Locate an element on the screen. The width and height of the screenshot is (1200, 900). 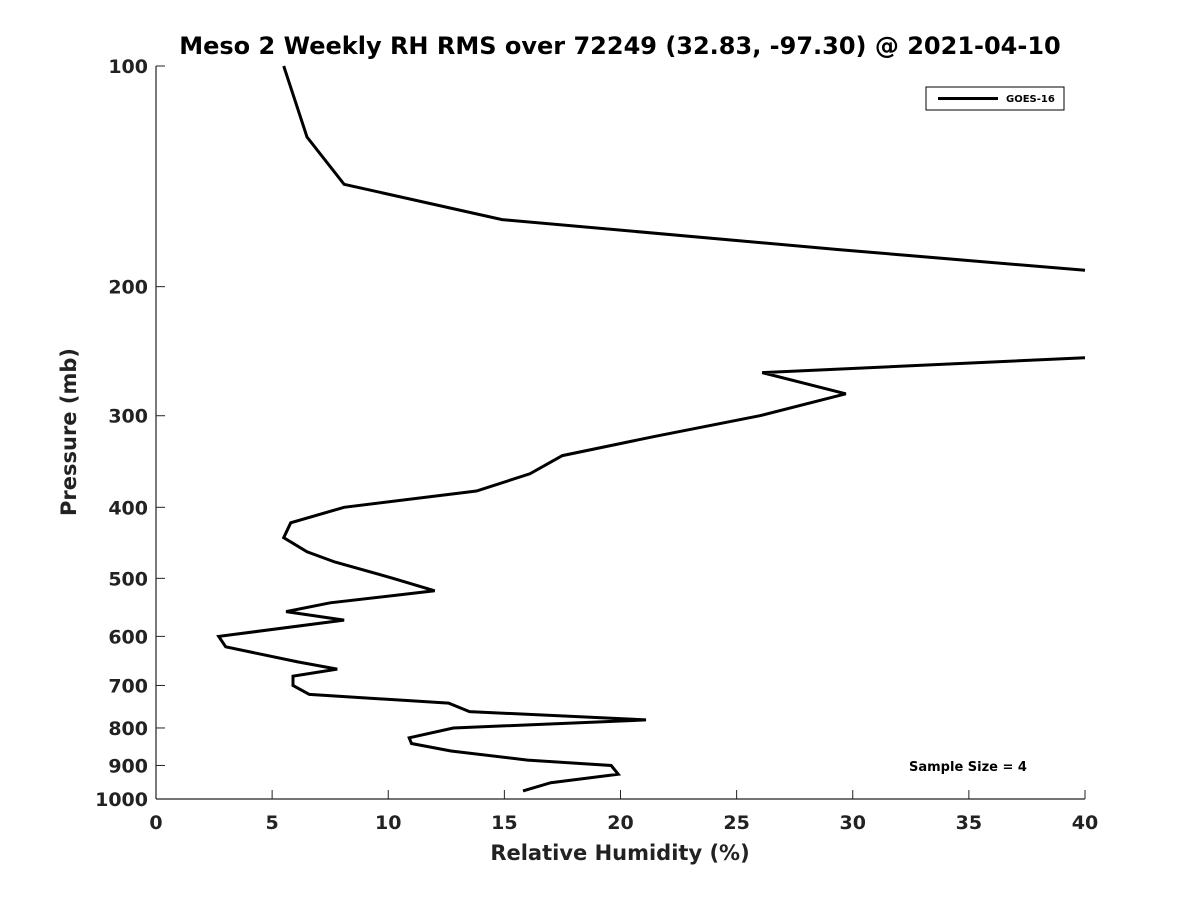
x-tick-label: 10 is located at coordinates (388, 823).